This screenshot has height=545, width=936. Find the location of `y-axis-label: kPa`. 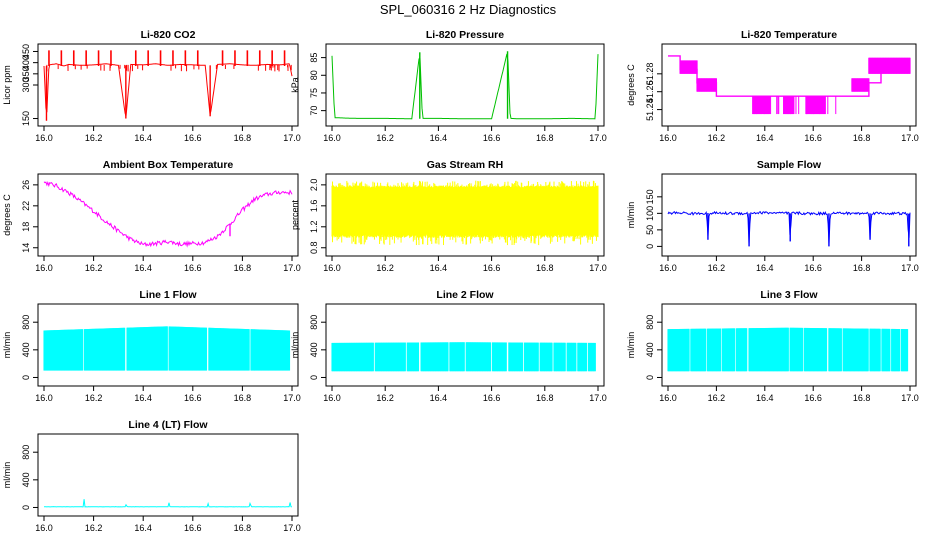

y-axis-label: kPa is located at coordinates (295, 85).